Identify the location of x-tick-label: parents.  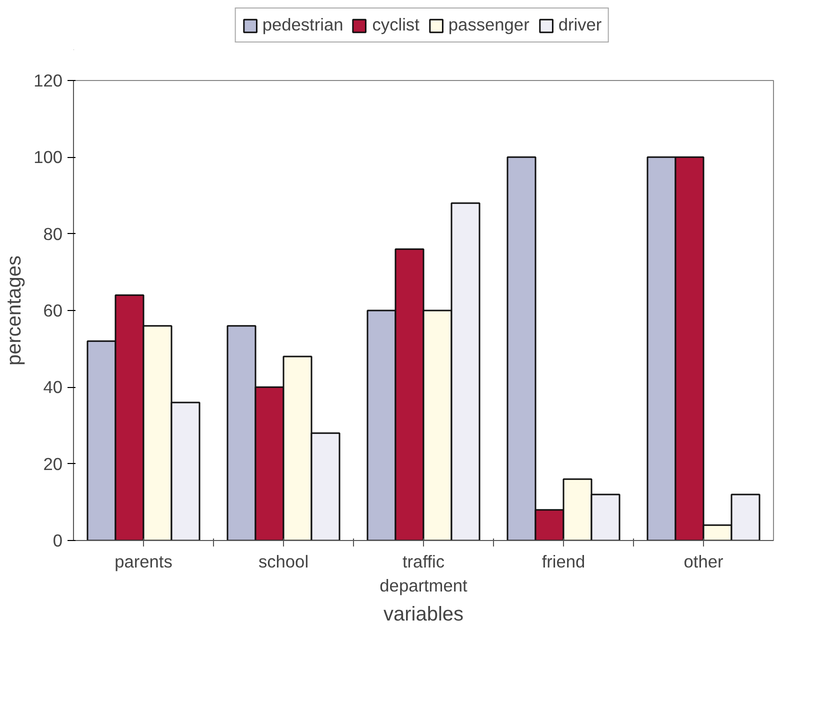
(143, 562).